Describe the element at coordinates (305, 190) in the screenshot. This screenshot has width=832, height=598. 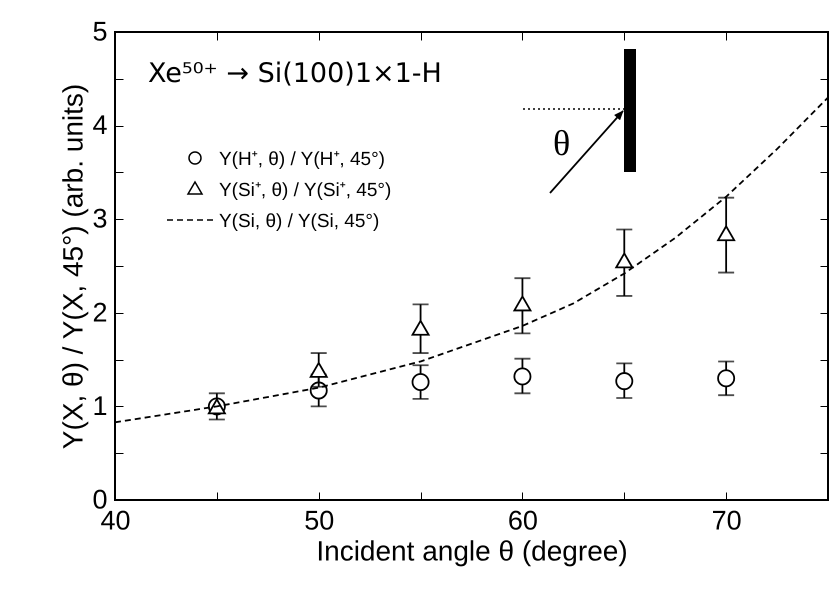
I see `legend-label: Y(Si⁺, θ) / Y(Si⁺, 45°)` at that location.